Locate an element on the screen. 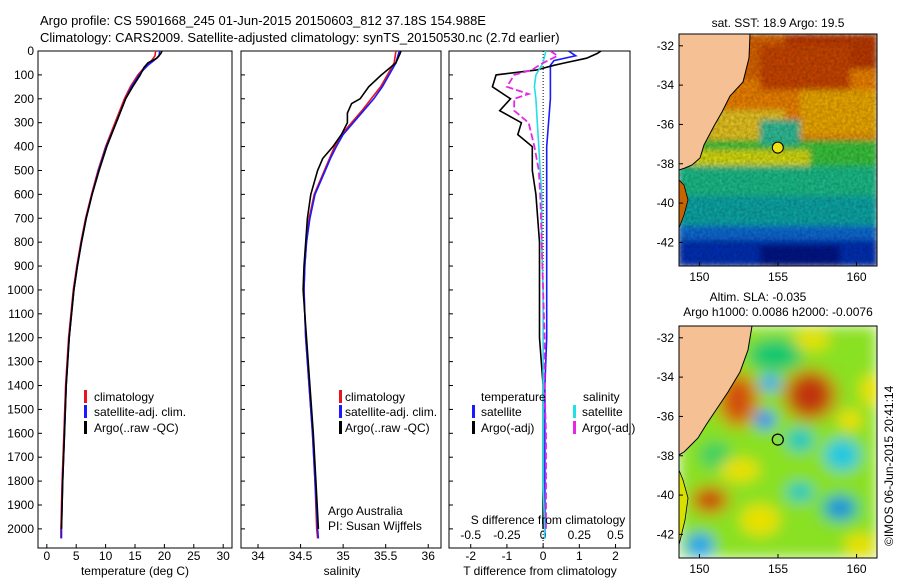 This screenshot has width=900, height=580. t-diff-argo-line is located at coordinates (546, 290).